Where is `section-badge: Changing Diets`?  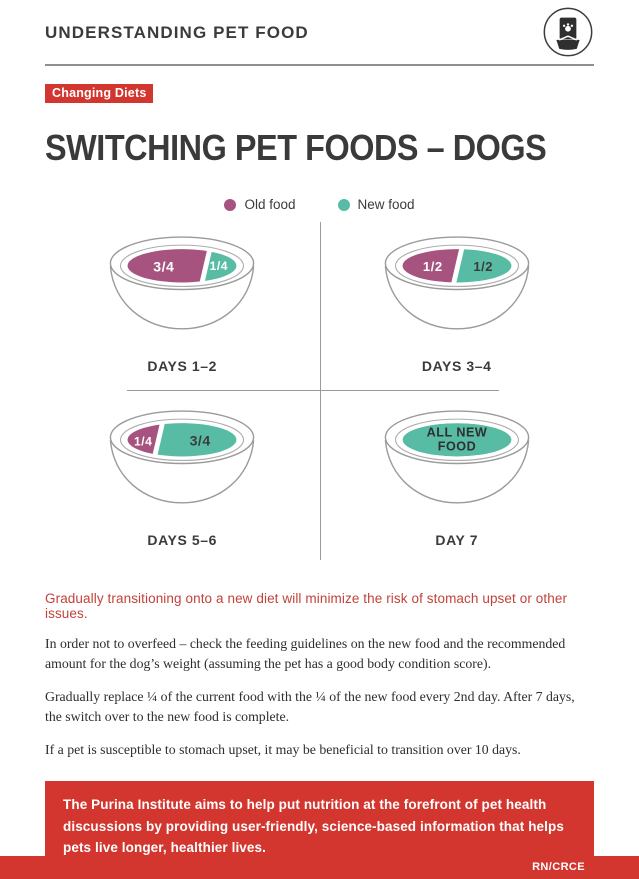
section-badge: Changing Diets is located at coordinates (99, 93).